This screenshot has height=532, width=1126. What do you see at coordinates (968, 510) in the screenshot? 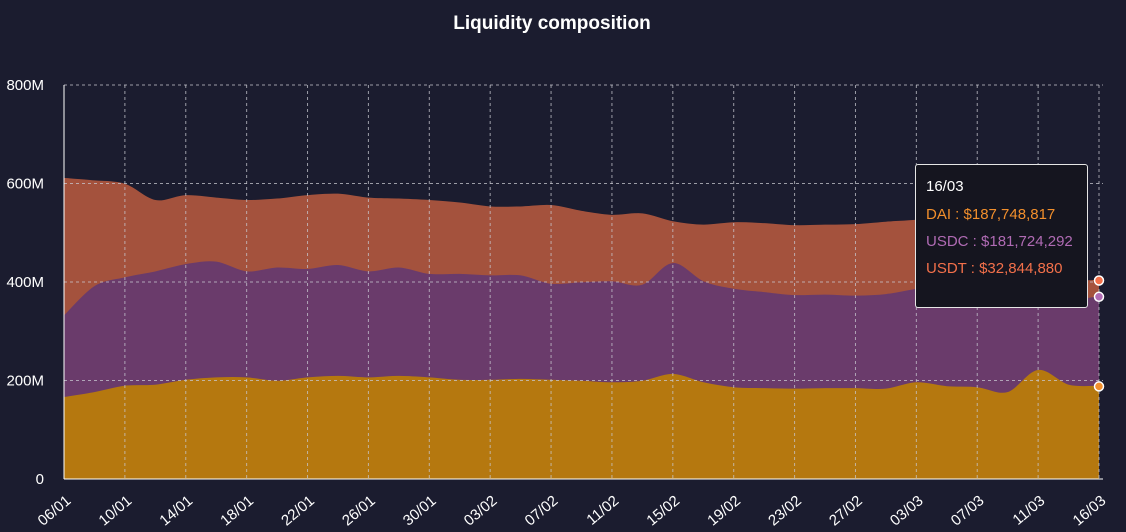
I see `x-tick-label: 07/03` at bounding box center [968, 510].